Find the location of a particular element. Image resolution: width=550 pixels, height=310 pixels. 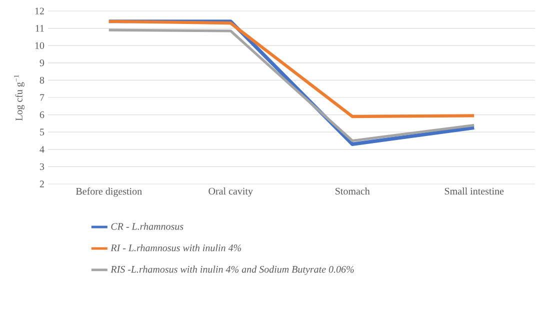

legend-label: RIS -L.rhamosus with inulin 4% and Sodium Butyrate 0.06% is located at coordinates (232, 270).